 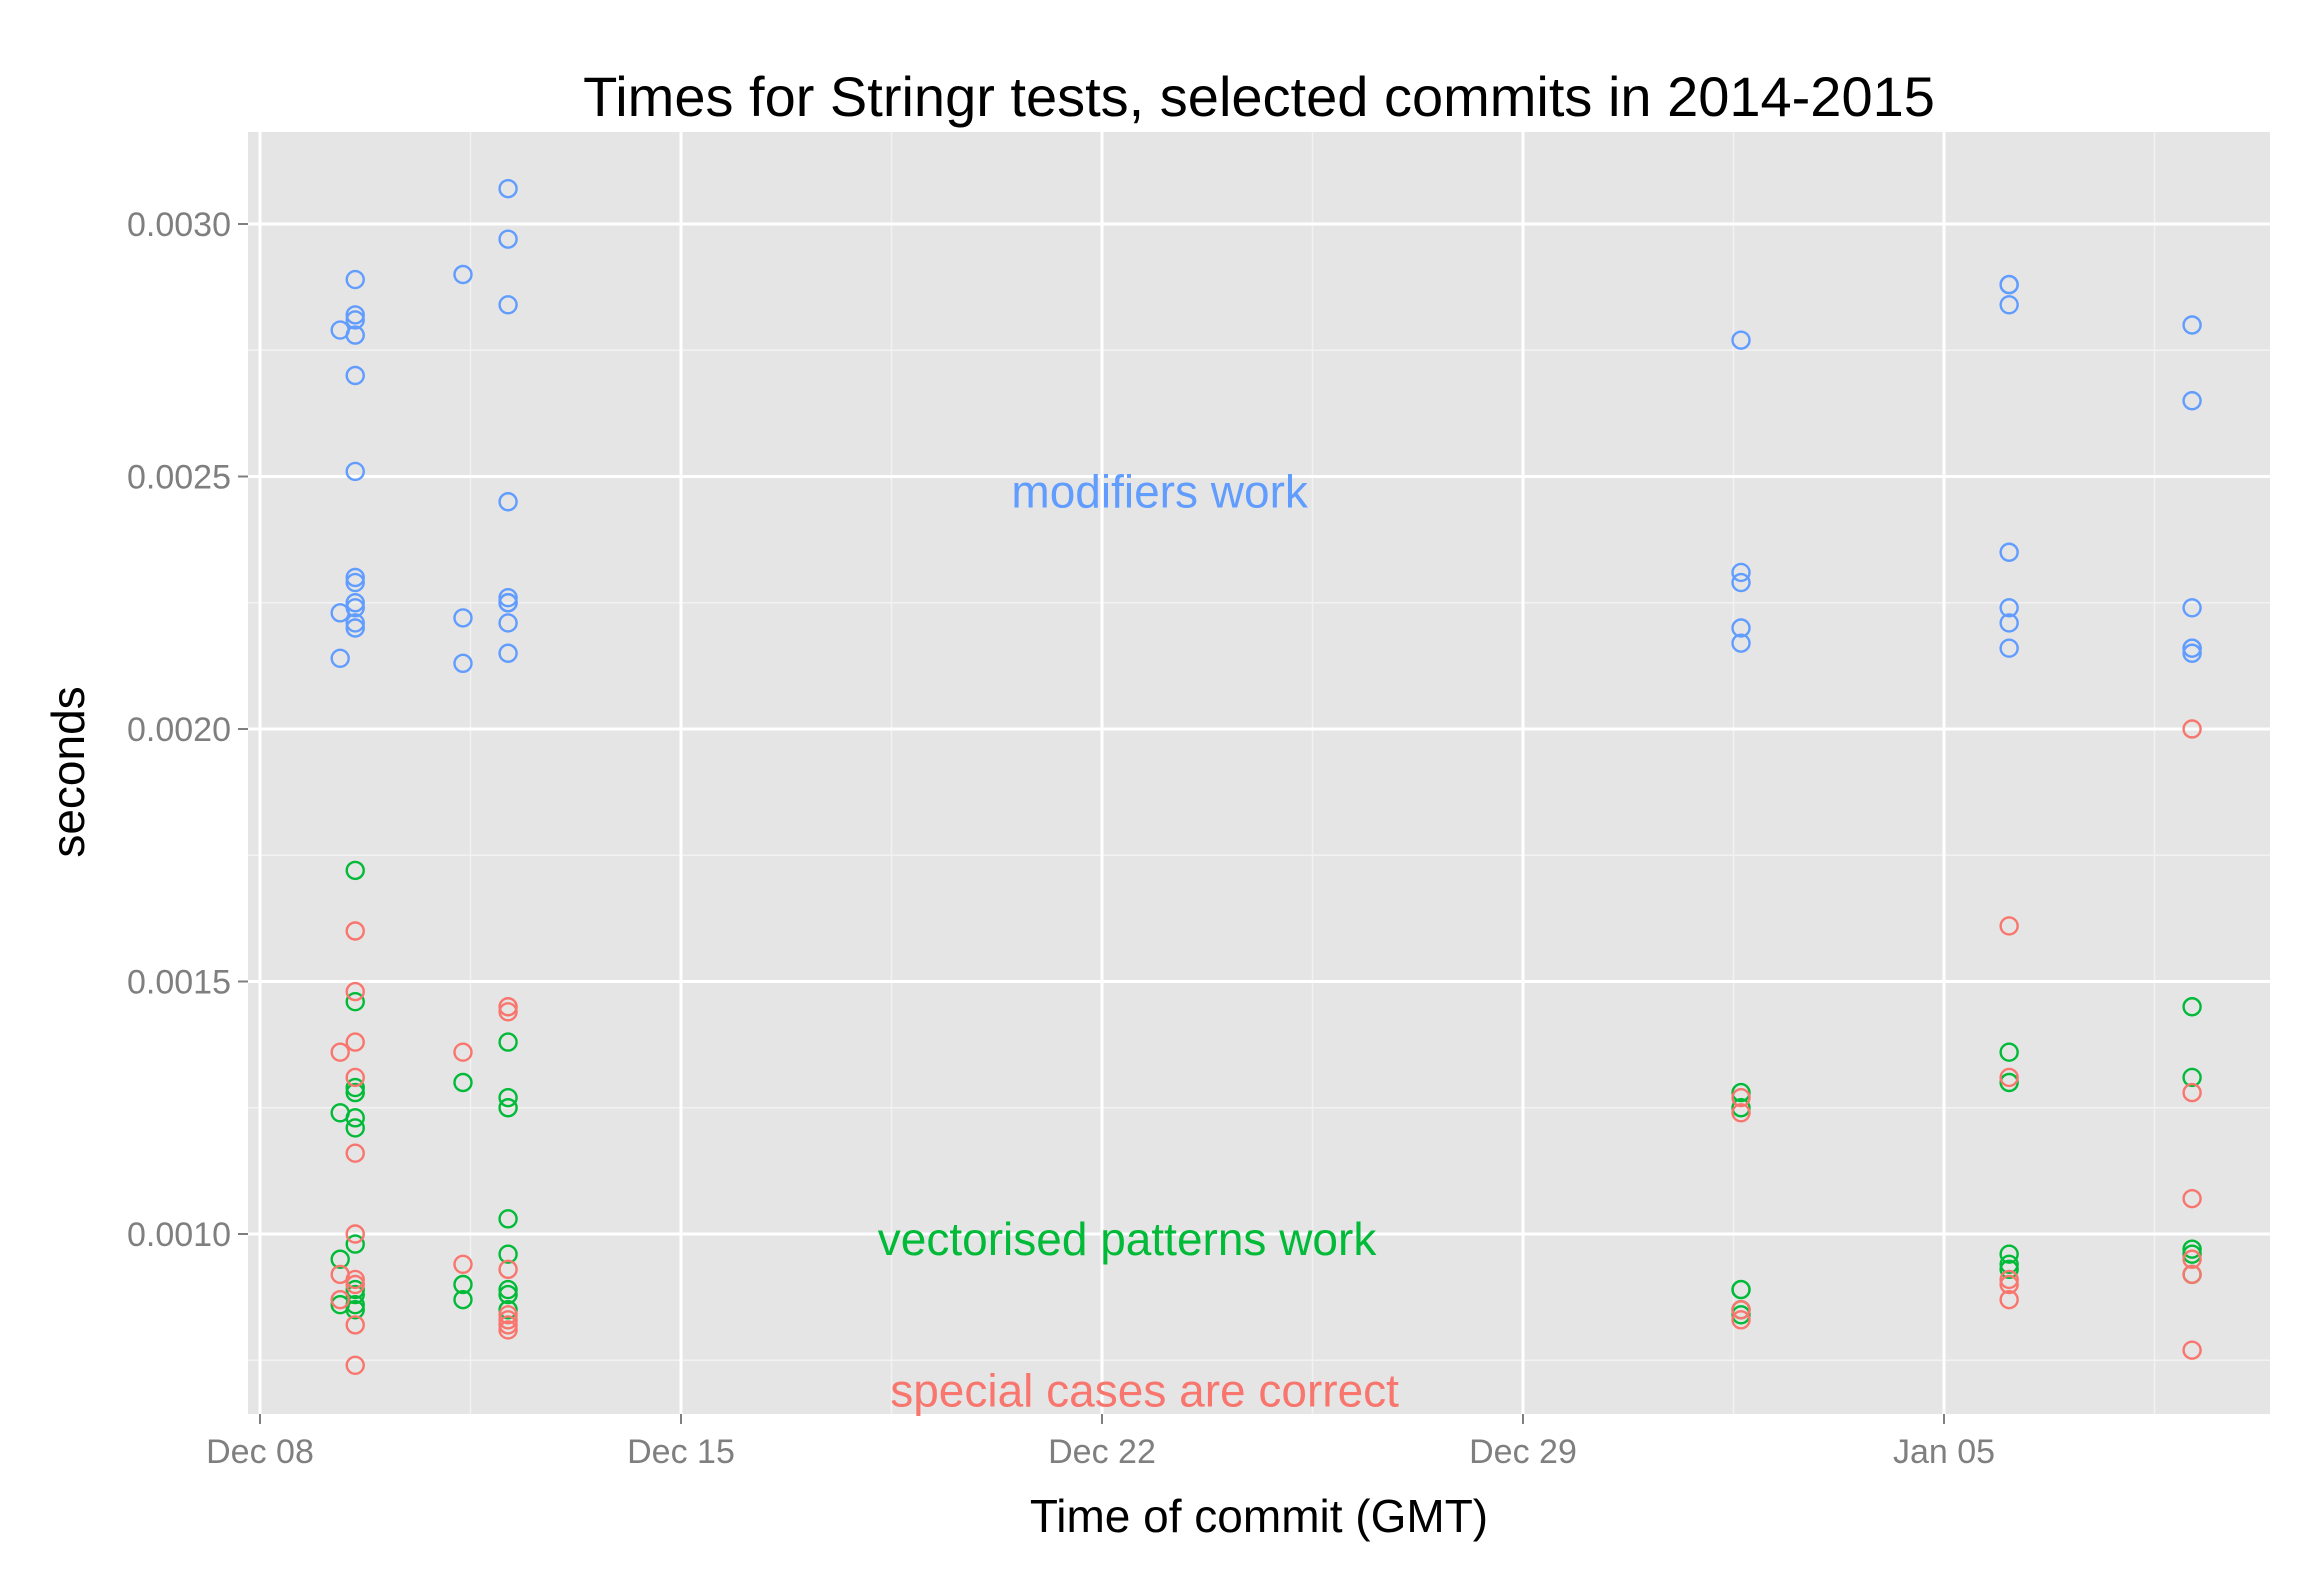 I want to click on y-tick-labels: 0.0010 0.0015 0.0020 0.0025 0.0030, so click(x=179, y=730).